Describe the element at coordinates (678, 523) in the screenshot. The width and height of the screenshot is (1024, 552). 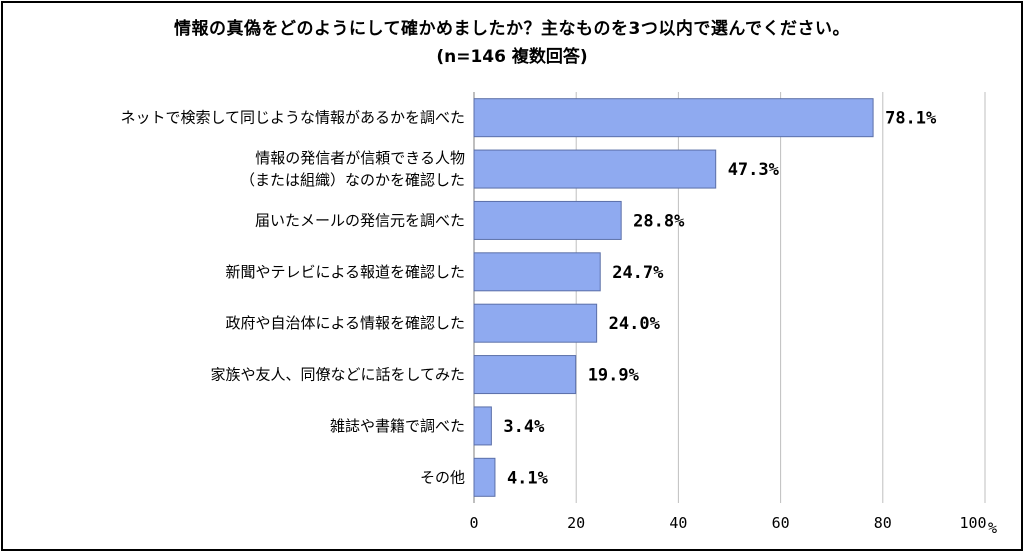
I see `tick-label-40: 40` at that location.